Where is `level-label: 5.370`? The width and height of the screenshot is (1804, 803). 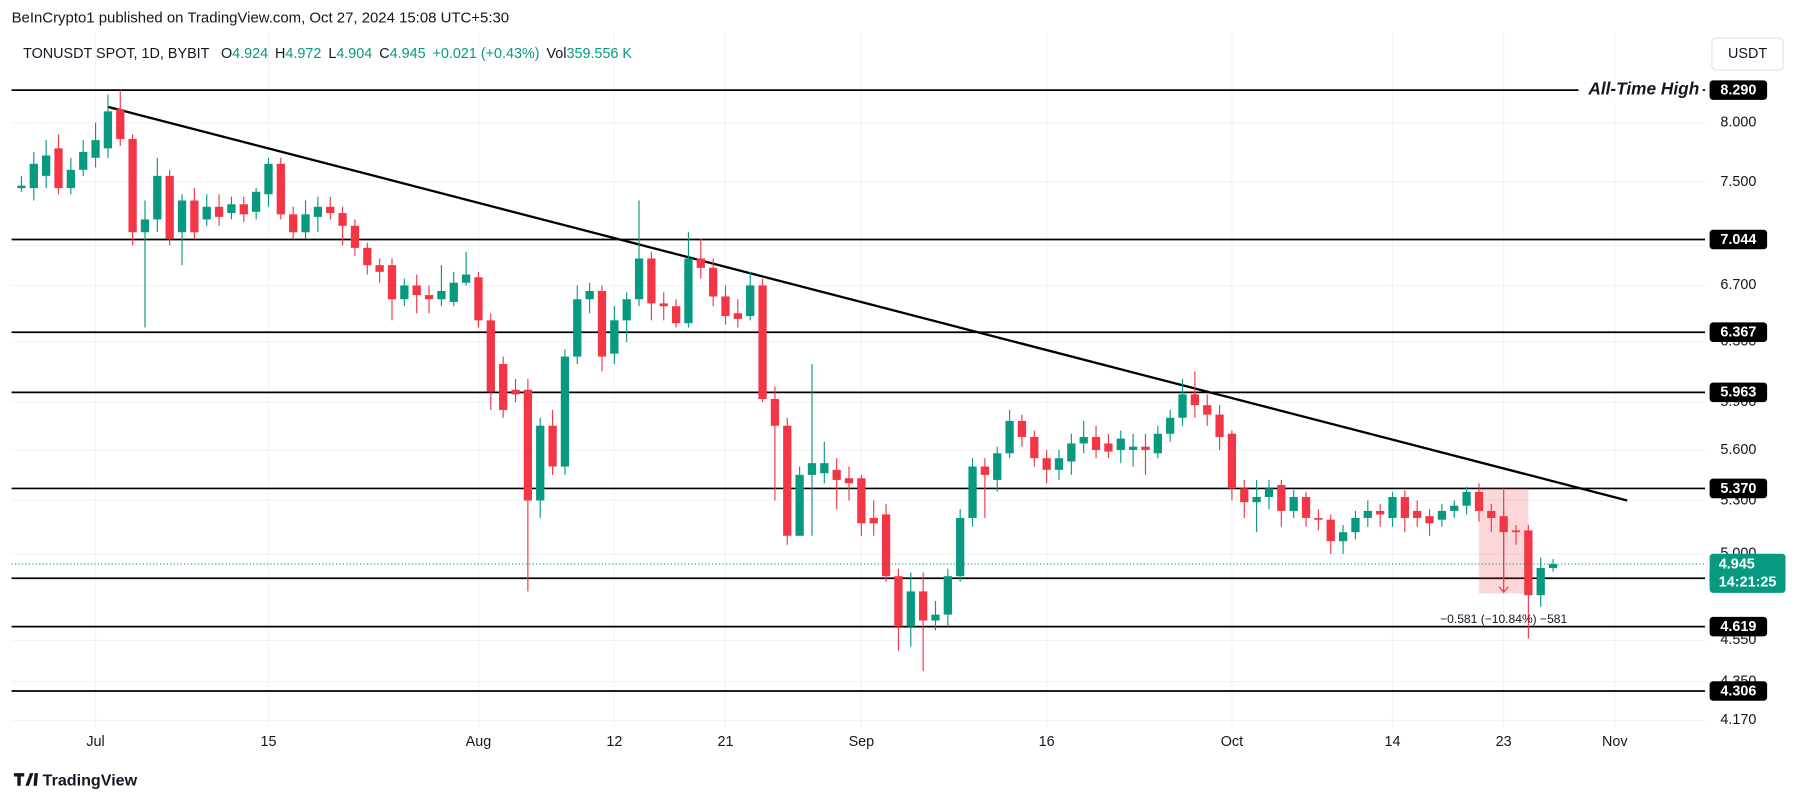
level-label: 5.370 is located at coordinates (1738, 489).